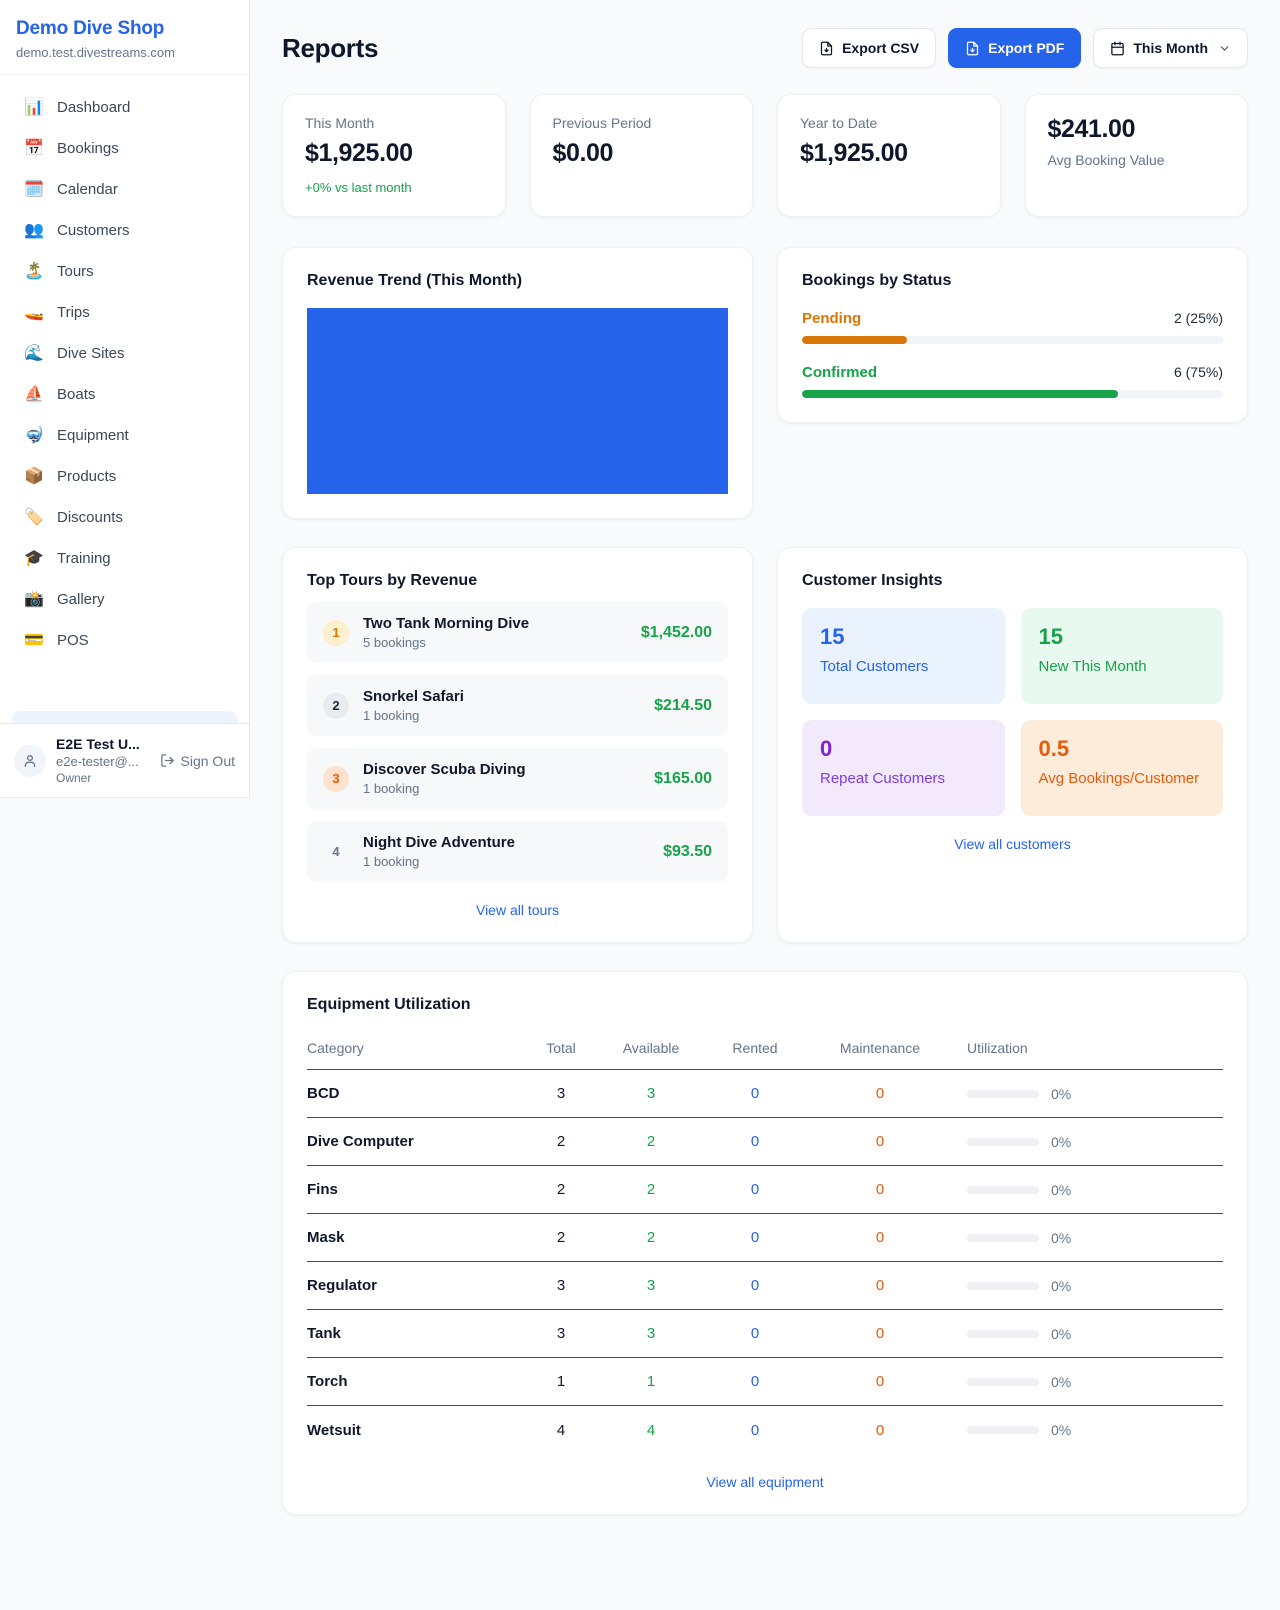 The height and width of the screenshot is (1610, 1280). I want to click on rank-badge: 1, so click(336, 632).